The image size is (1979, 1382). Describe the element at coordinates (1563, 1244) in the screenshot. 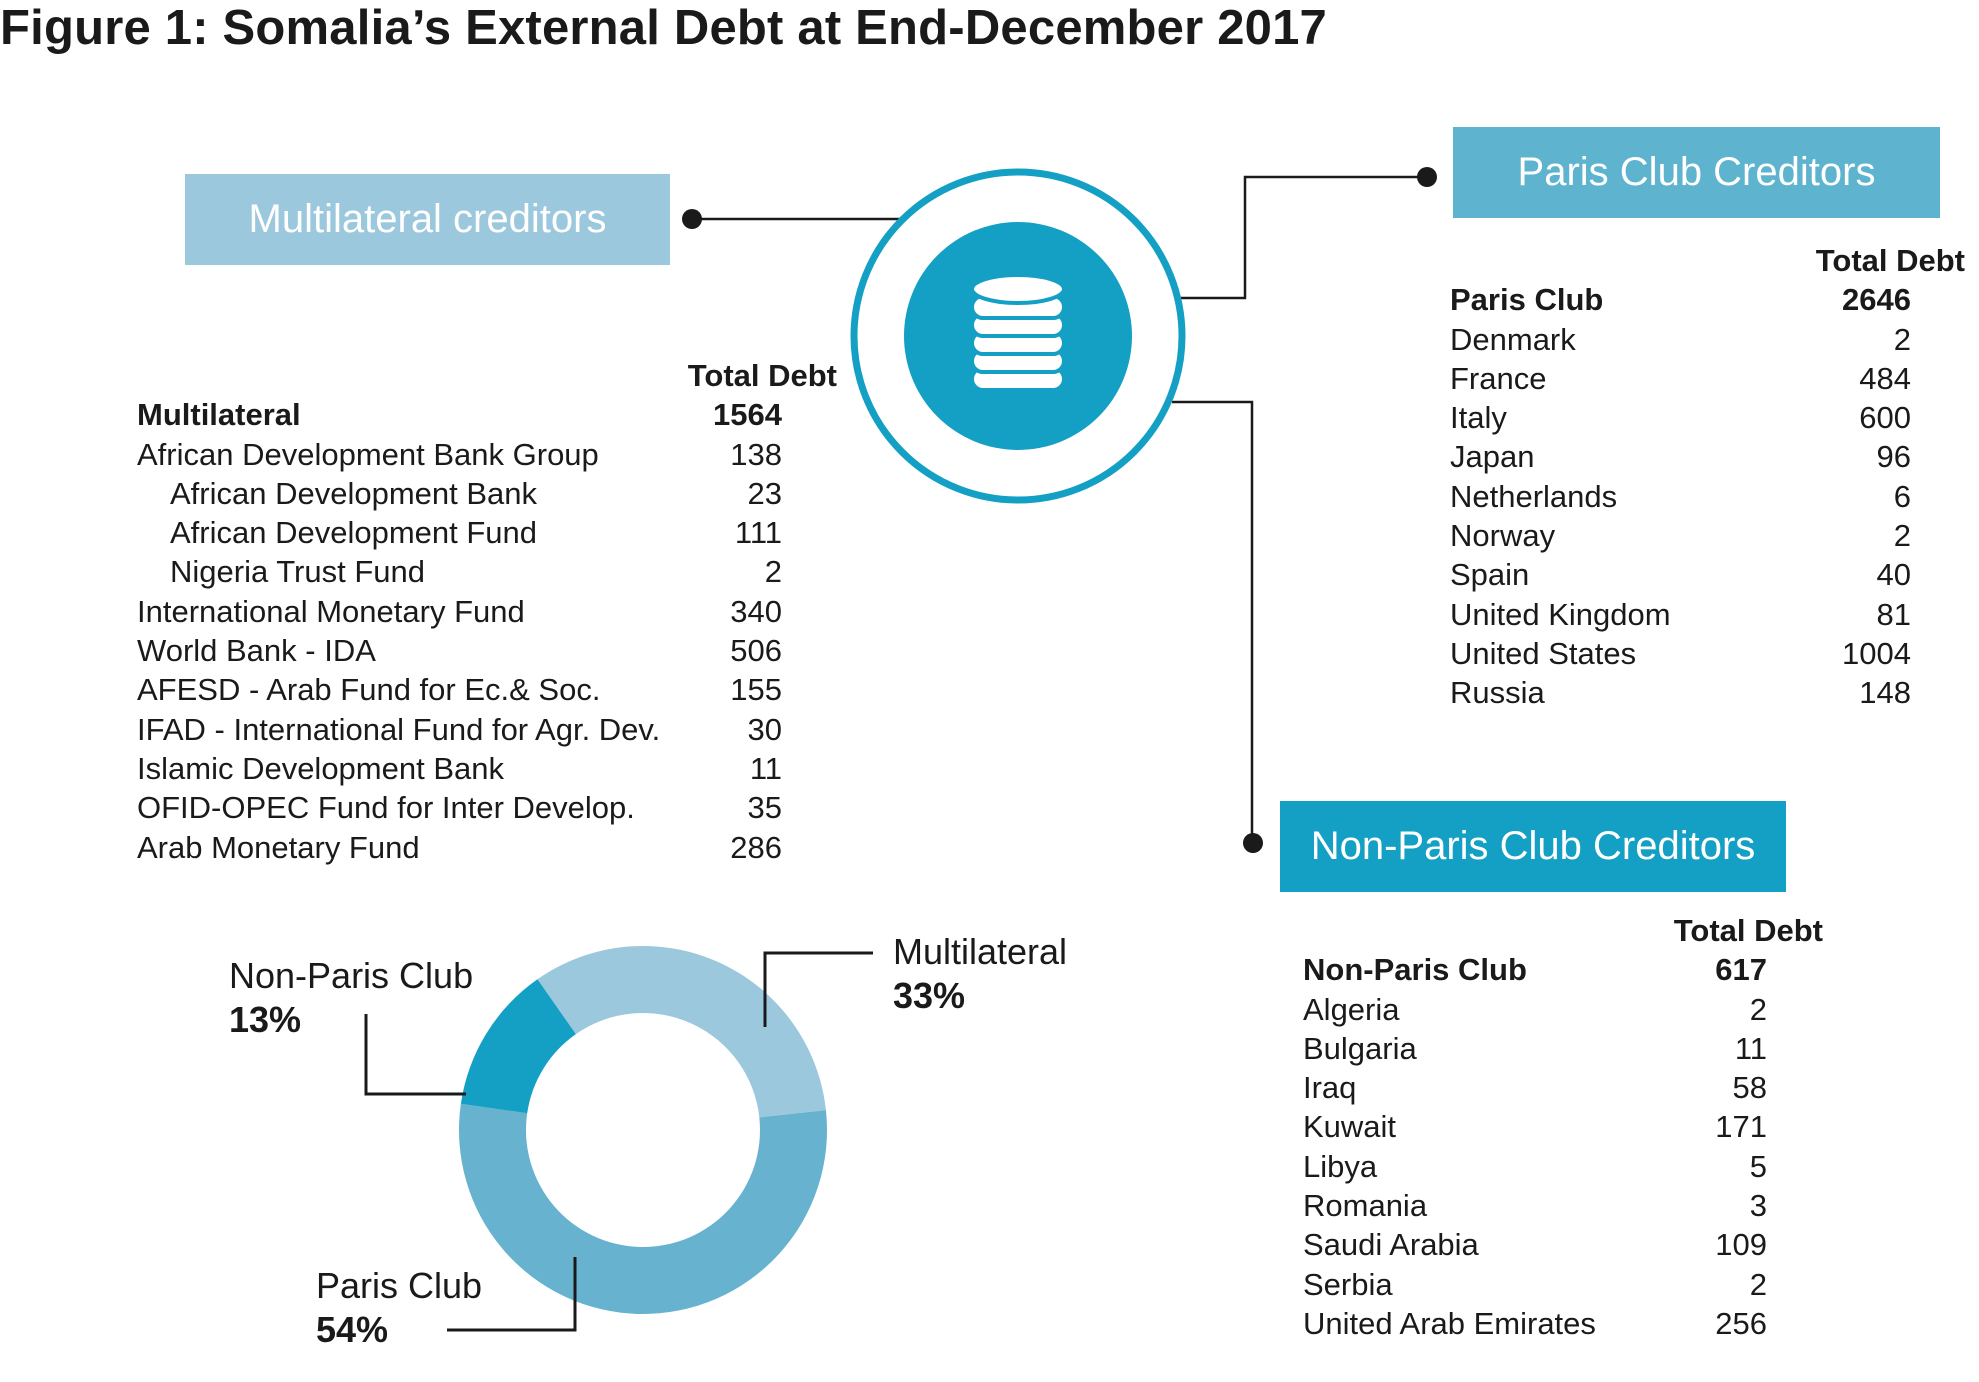

I see `table-row: Saudi Arabia 109` at that location.